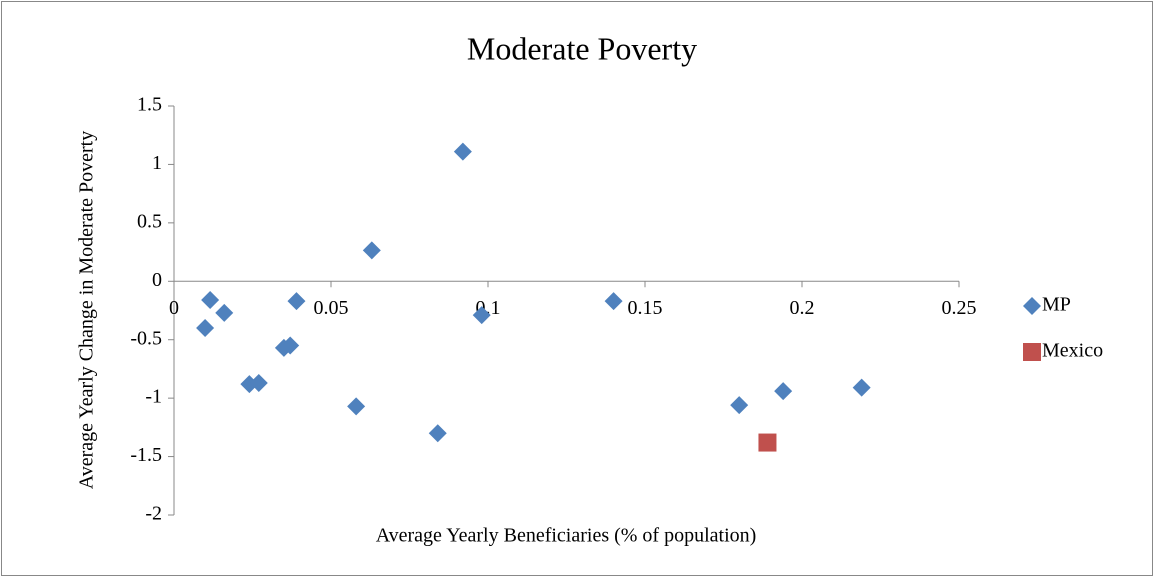 The image size is (1154, 582). I want to click on y-tick-label: -2, so click(153, 514).